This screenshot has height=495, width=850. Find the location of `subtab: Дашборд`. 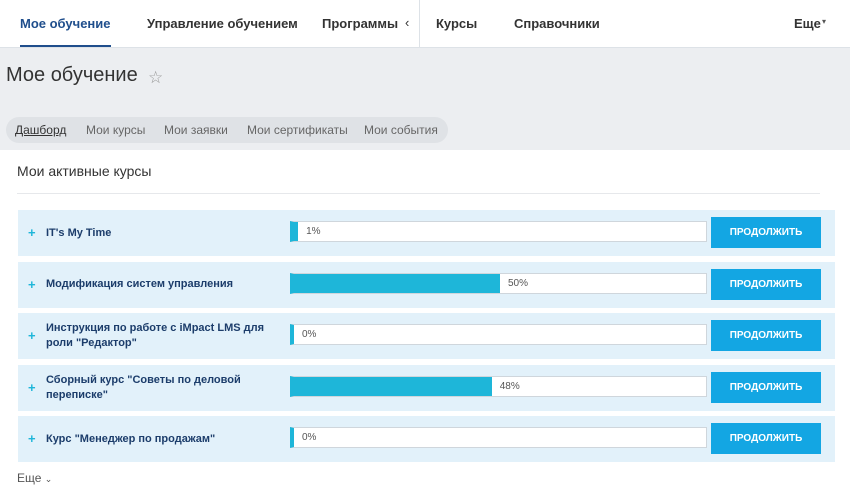

subtab: Дашборд is located at coordinates (41, 130).